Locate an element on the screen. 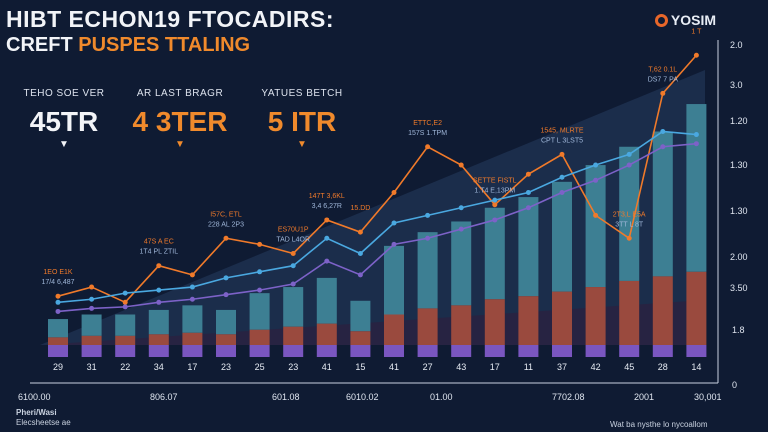 This screenshot has width=768, height=432. category-label: 31 is located at coordinates (92, 367).